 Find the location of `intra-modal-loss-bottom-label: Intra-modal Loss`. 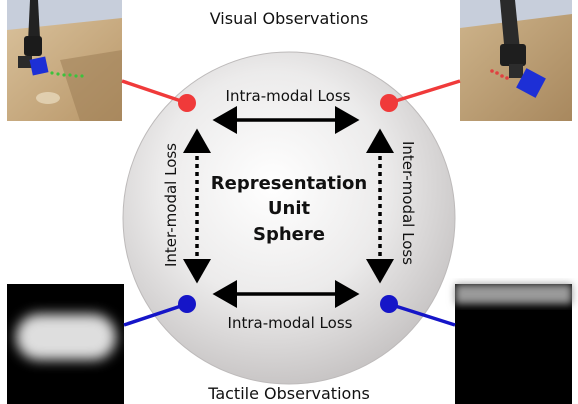

intra-modal-loss-bottom-label: Intra-modal Loss is located at coordinates (290, 323).